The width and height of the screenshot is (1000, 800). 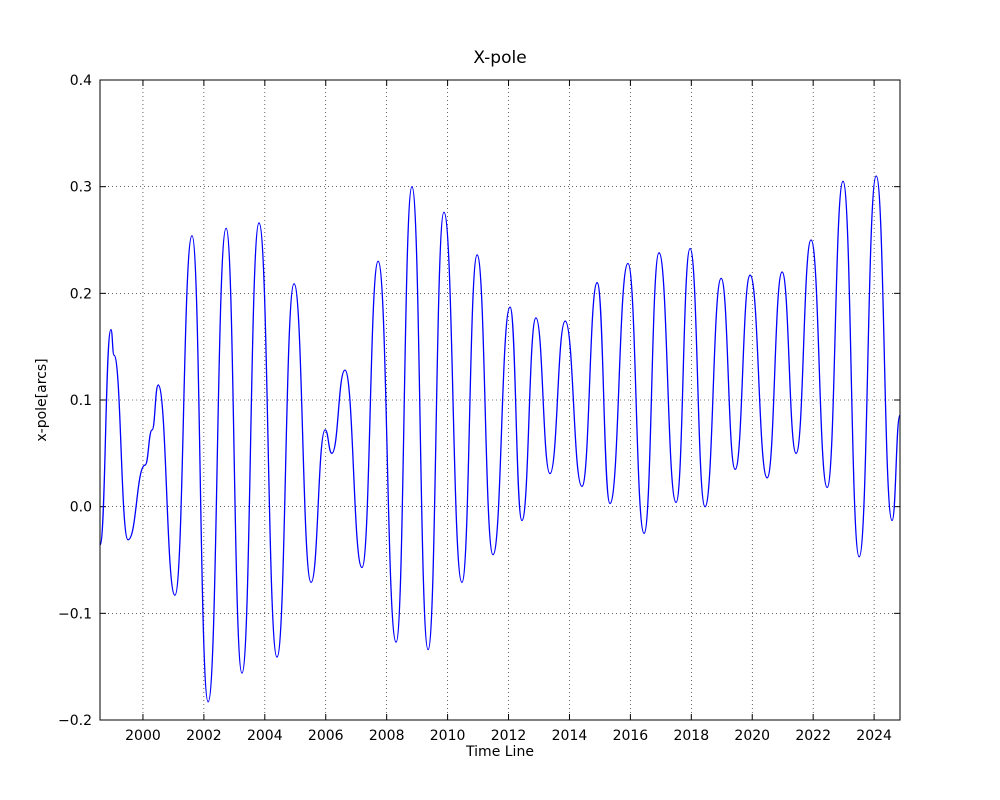 What do you see at coordinates (499, 752) in the screenshot?
I see `x-axis-label: Time Line` at bounding box center [499, 752].